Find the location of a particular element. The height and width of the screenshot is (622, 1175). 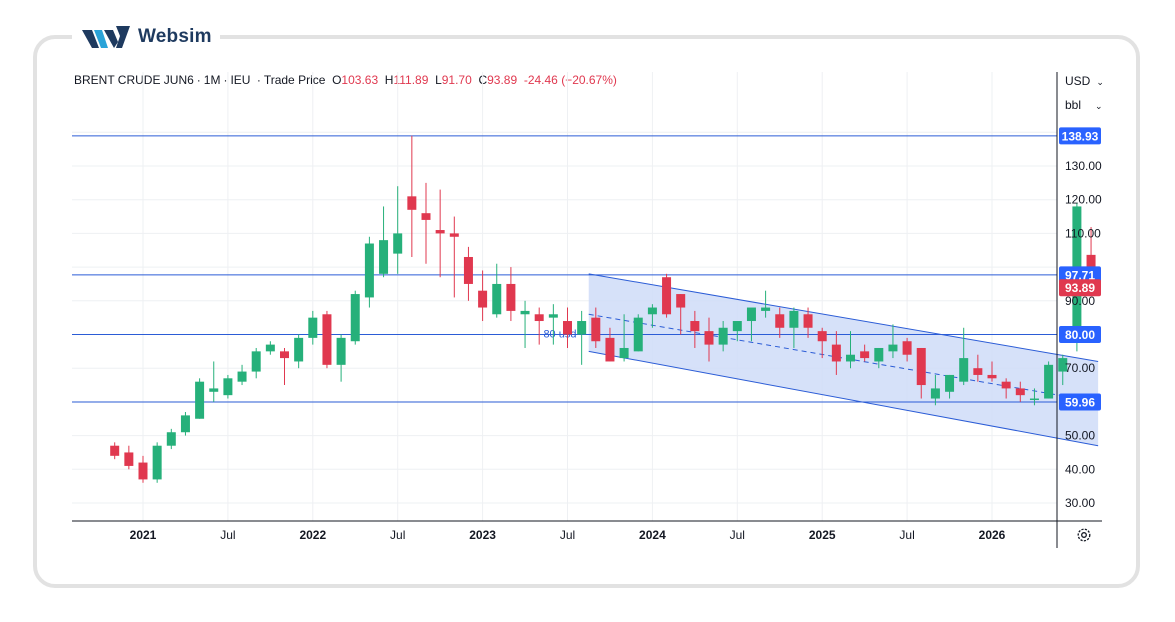

y-tick-label: 50.00 is located at coordinates (1080, 436).